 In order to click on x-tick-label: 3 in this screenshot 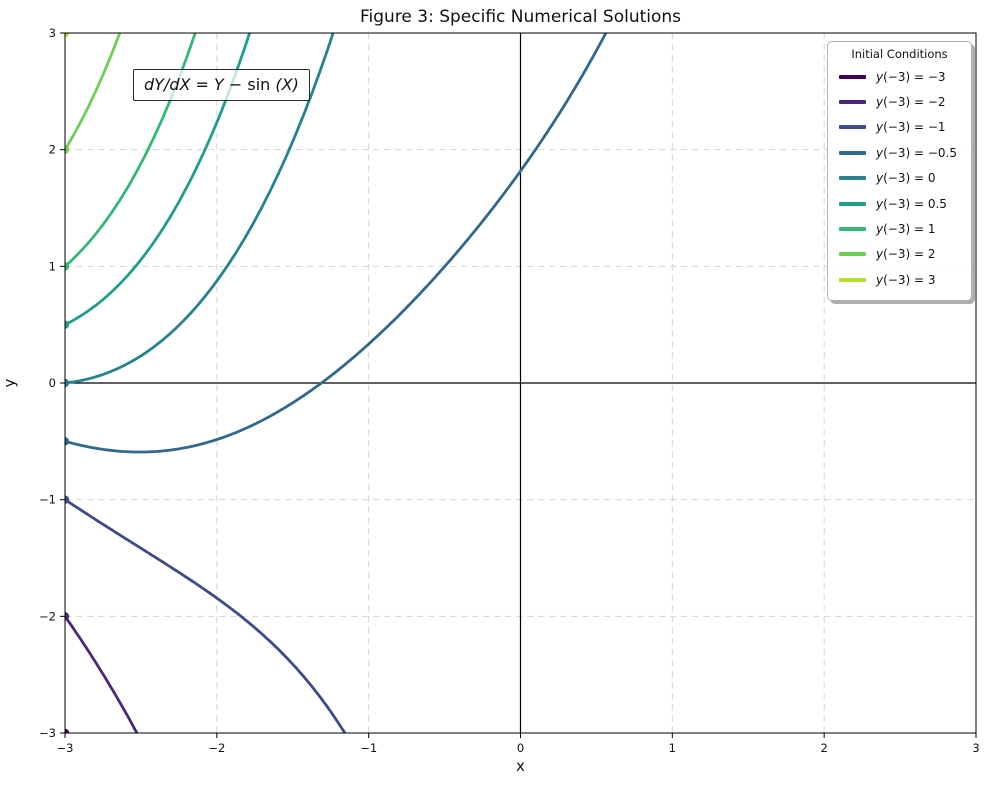, I will do `click(975, 748)`.